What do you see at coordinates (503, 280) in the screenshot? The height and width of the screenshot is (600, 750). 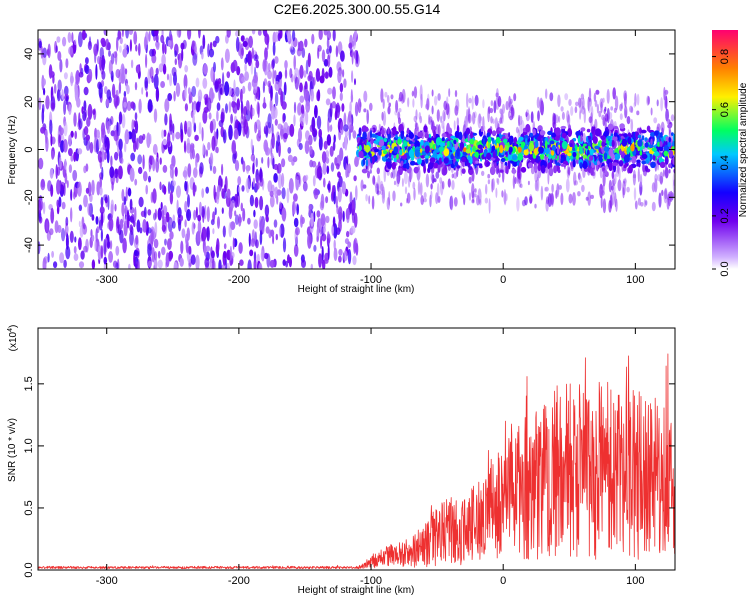 I see `x-tick-label: 0` at bounding box center [503, 280].